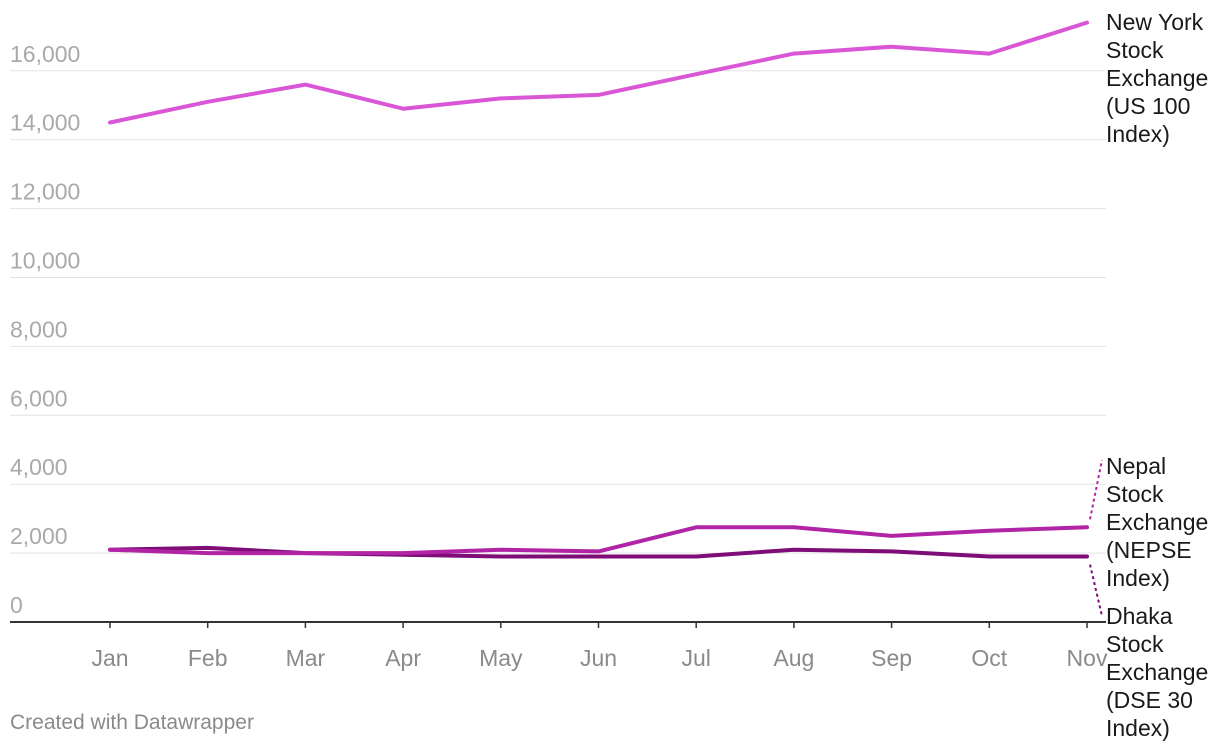  What do you see at coordinates (598, 658) in the screenshot?
I see `x-tick-label: Jun` at bounding box center [598, 658].